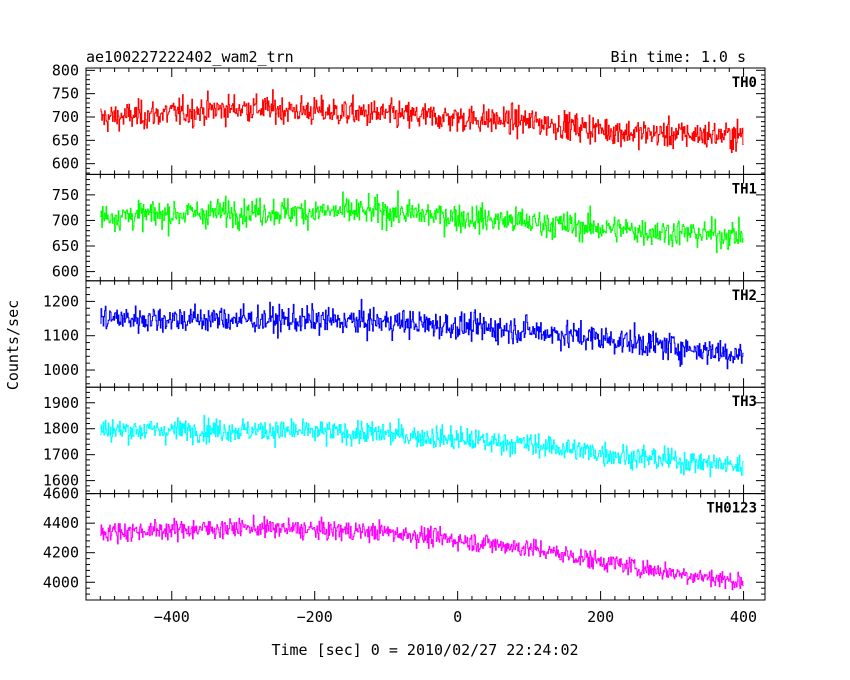  What do you see at coordinates (61, 455) in the screenshot?
I see `y-tick-label: 1700` at bounding box center [61, 455].